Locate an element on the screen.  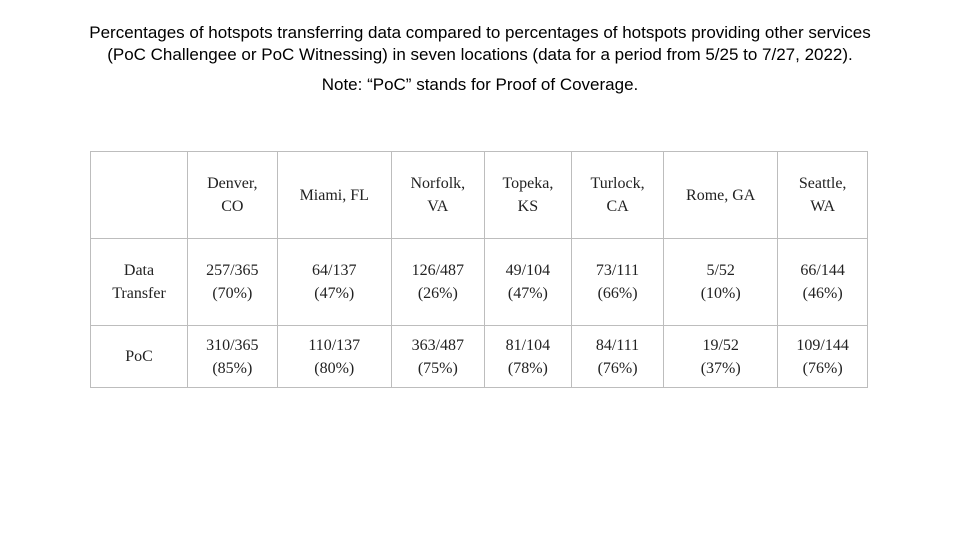
column-header-rome: Rome, GA is located at coordinates (721, 195).